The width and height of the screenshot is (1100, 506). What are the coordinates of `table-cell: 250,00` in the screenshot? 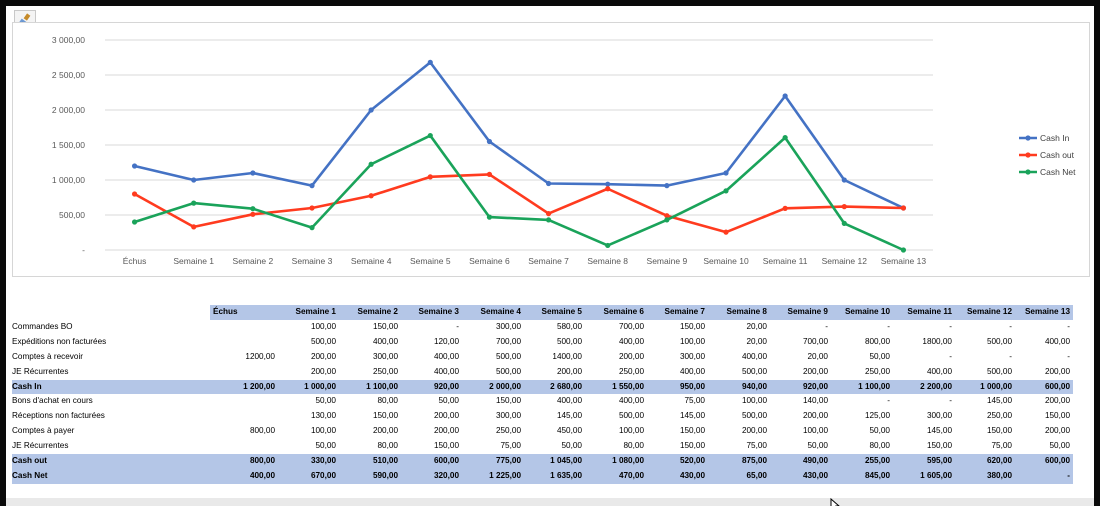 It's located at (508, 431).